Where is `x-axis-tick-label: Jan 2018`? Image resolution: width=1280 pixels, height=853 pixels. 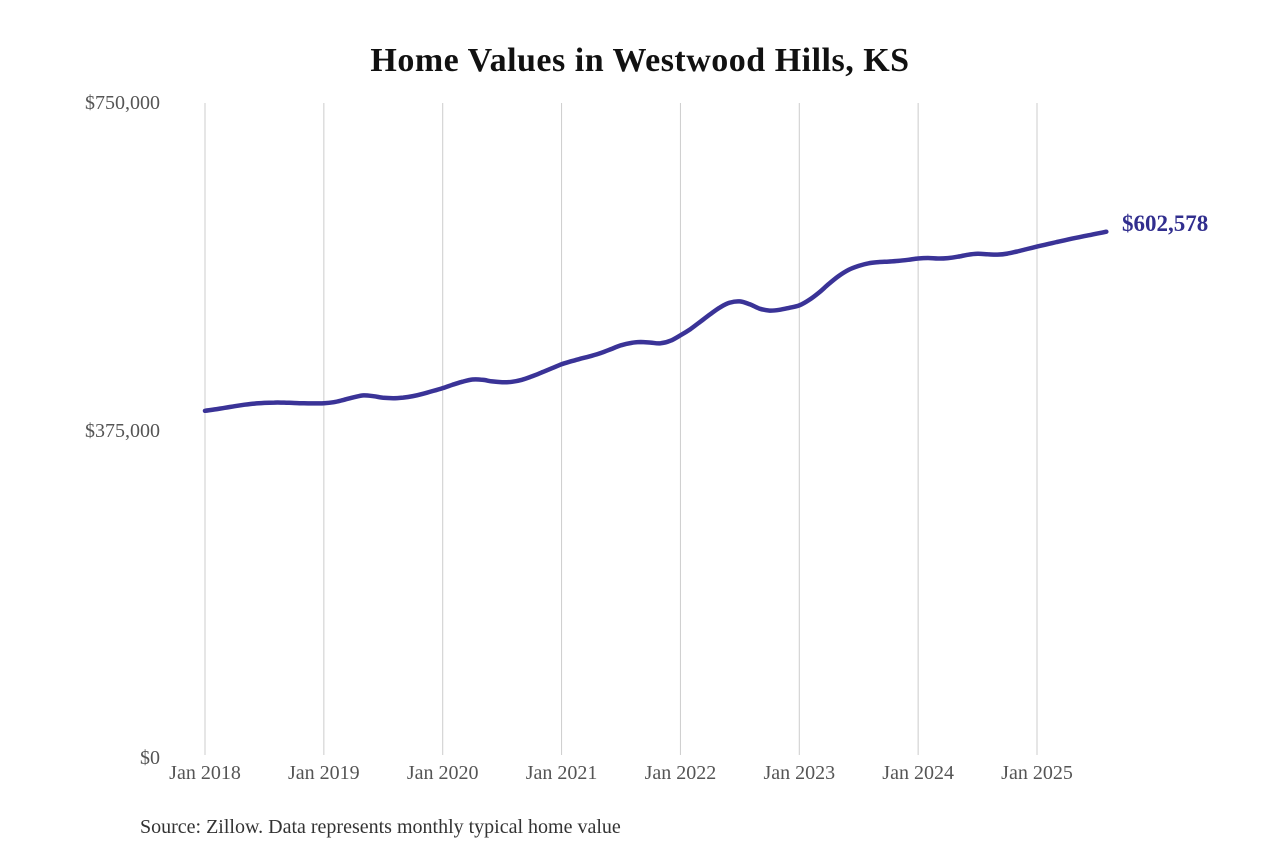
x-axis-tick-label: Jan 2018 is located at coordinates (205, 773).